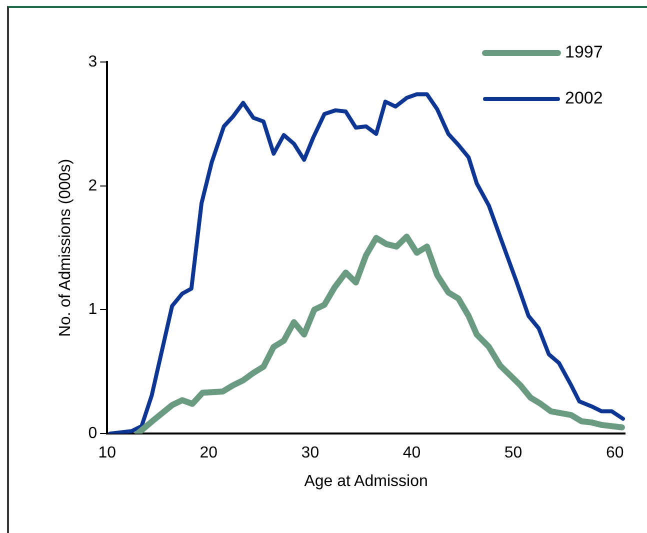 This screenshot has height=533, width=647. I want to click on x-tick-label: 10, so click(107, 453).